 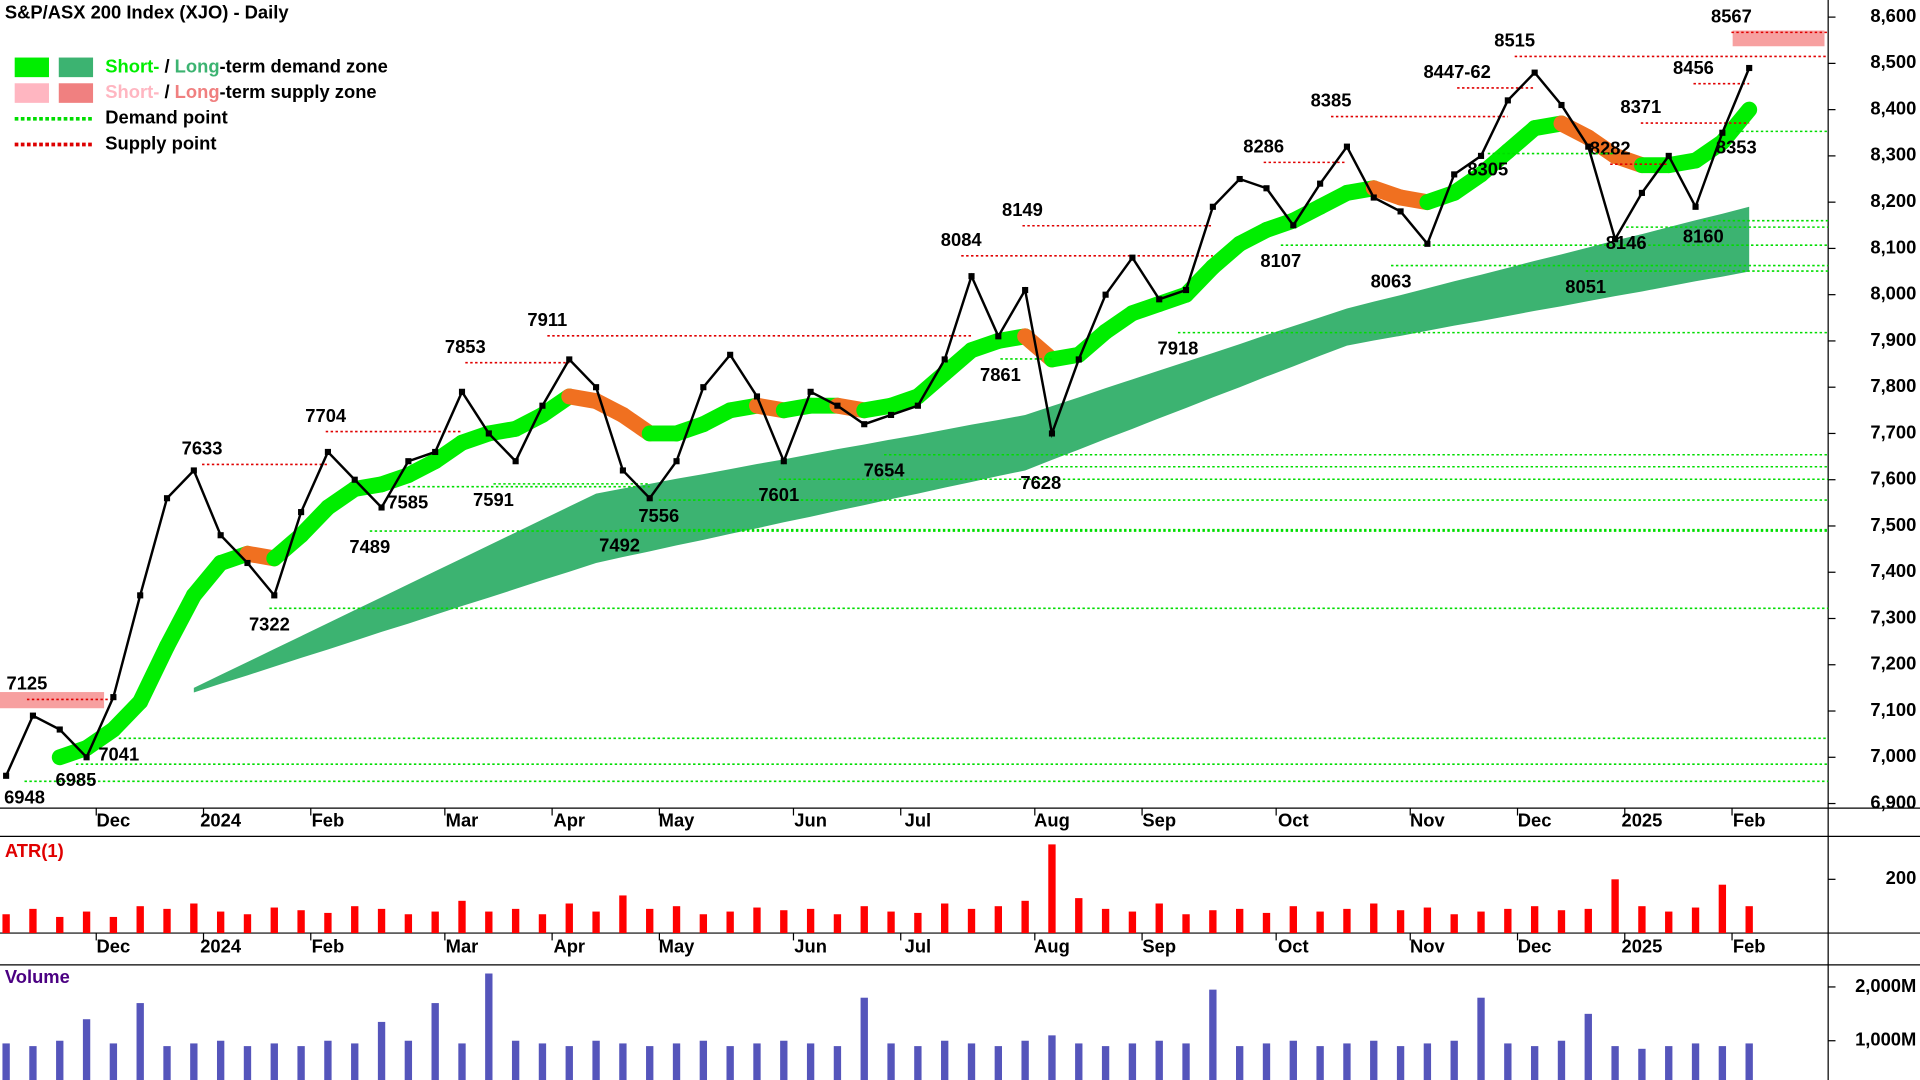 I want to click on supply-point-label: 7704, so click(x=326, y=415).